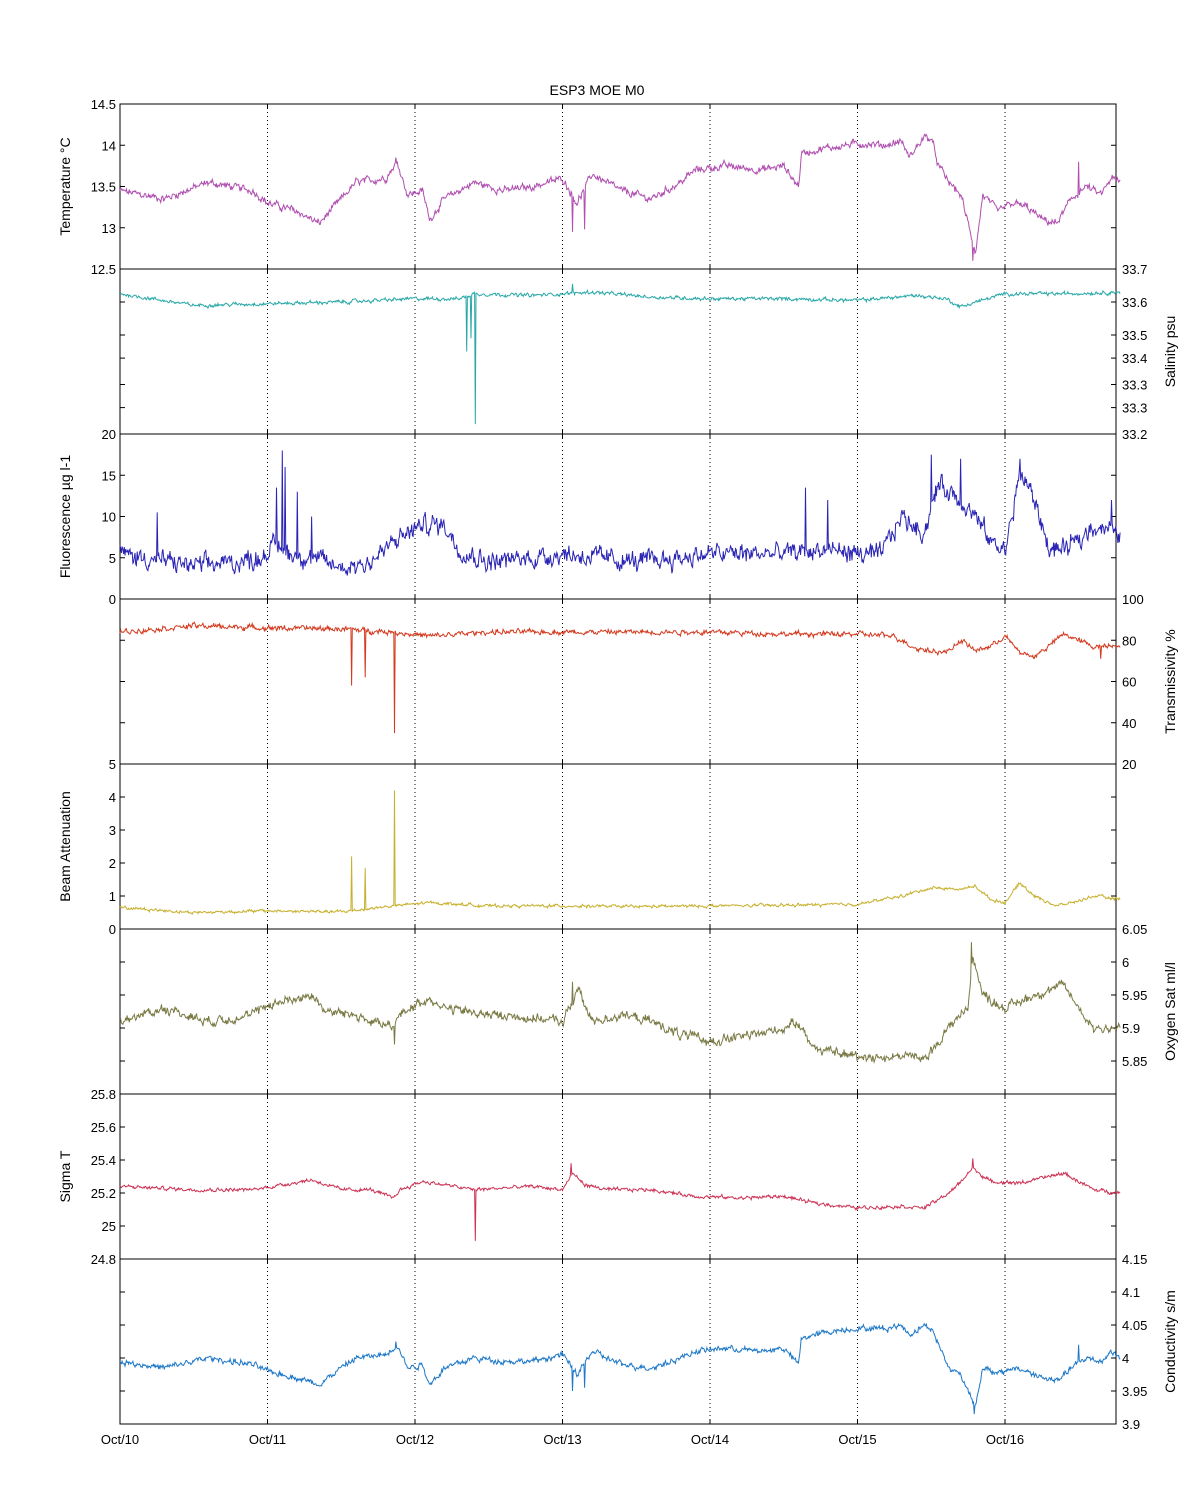 Image resolution: width=1200 pixels, height=1501 pixels. What do you see at coordinates (1129, 682) in the screenshot?
I see `y-tick-label: 60` at bounding box center [1129, 682].